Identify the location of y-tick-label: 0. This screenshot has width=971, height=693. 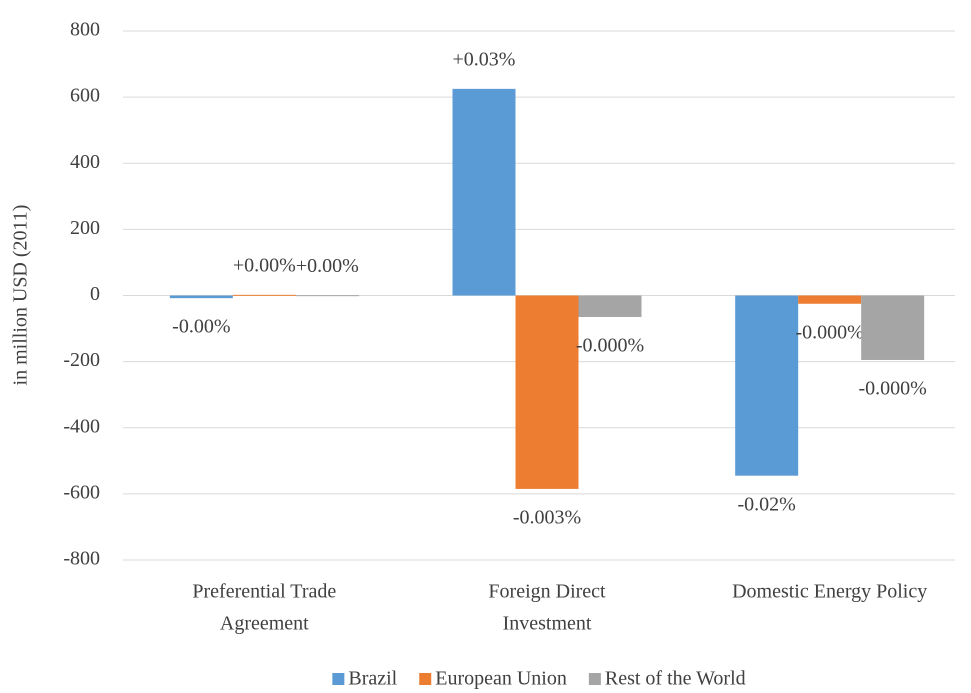
(95, 294).